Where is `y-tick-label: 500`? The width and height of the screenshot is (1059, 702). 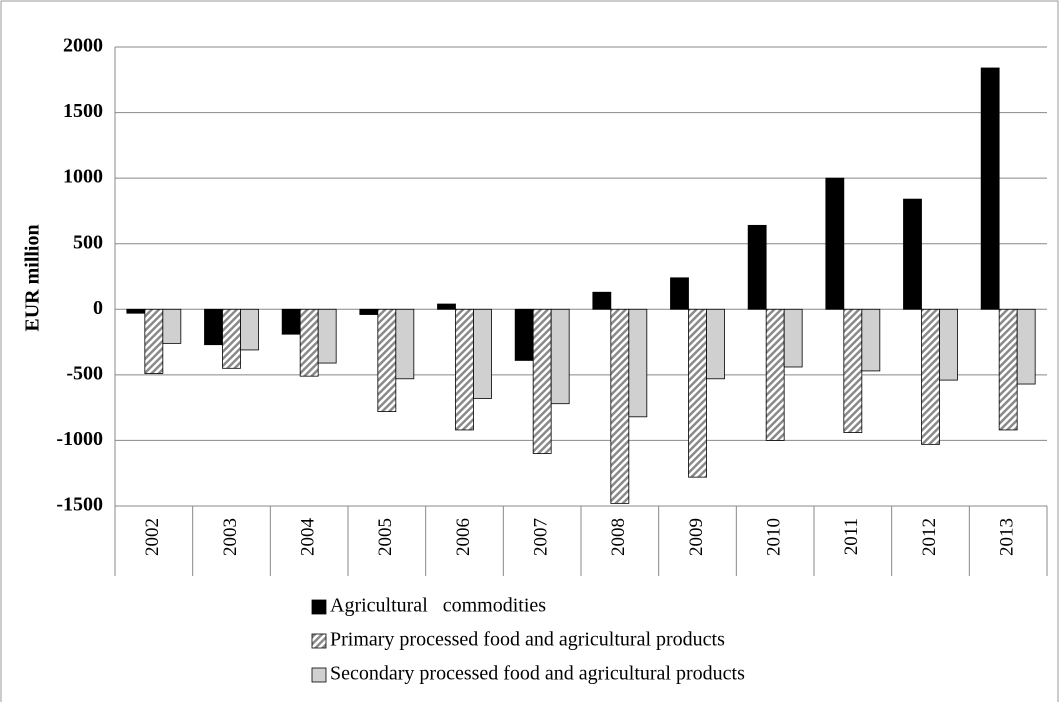 y-tick-label: 500 is located at coordinates (88, 242).